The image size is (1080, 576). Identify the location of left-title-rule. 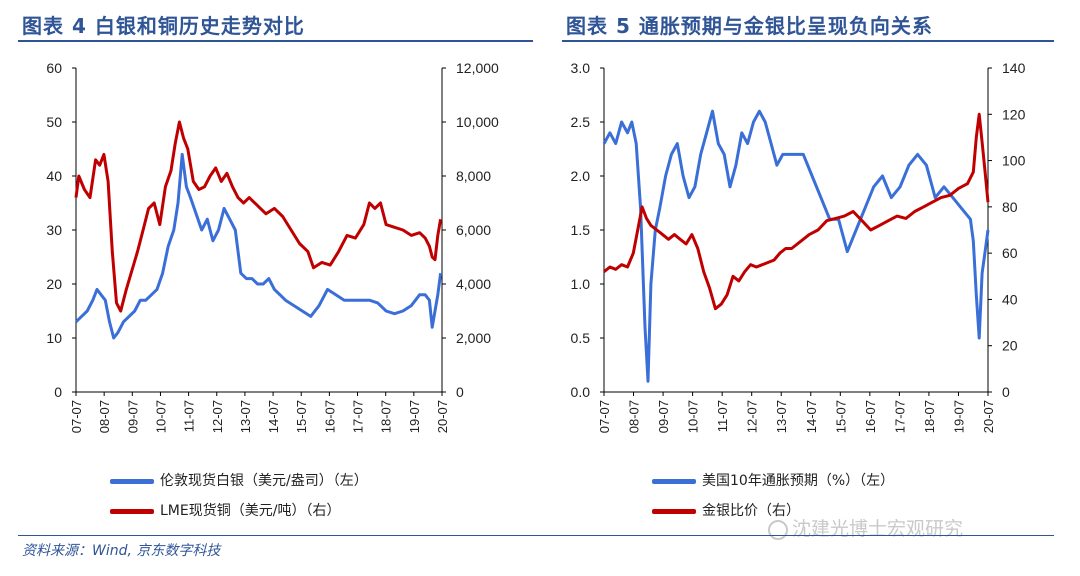
(275, 41).